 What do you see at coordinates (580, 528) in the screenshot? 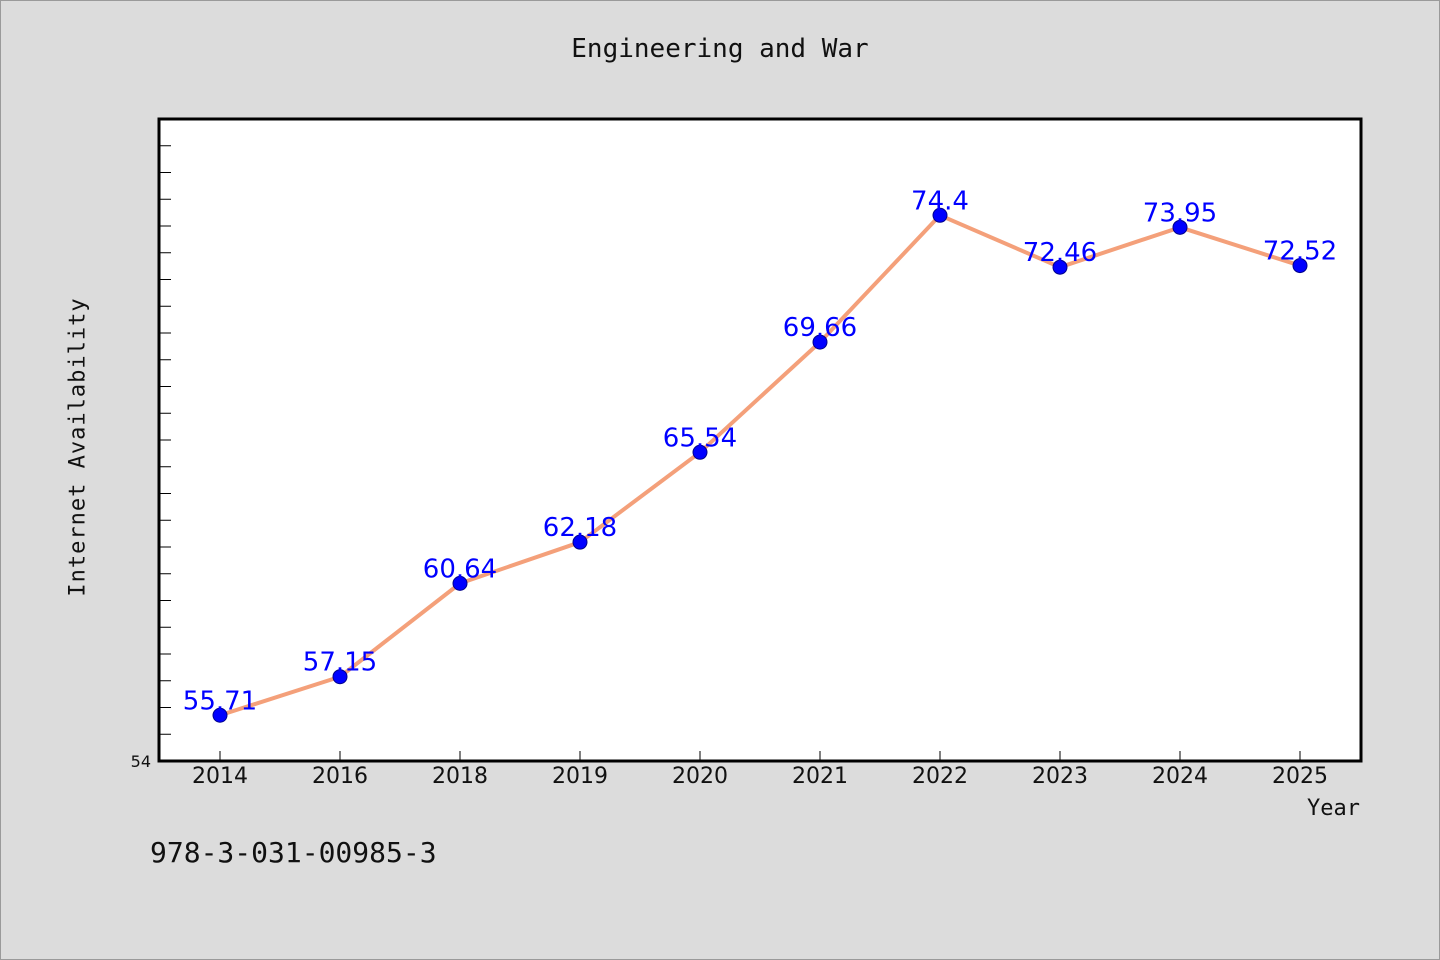
I see `data-label: 62.18` at bounding box center [580, 528].